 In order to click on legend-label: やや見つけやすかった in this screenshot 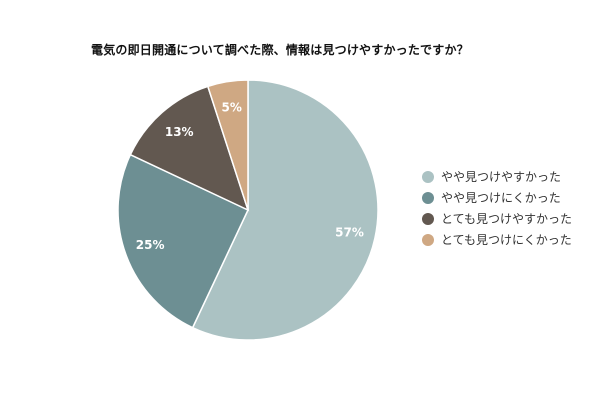, I will do `click(501, 177)`.